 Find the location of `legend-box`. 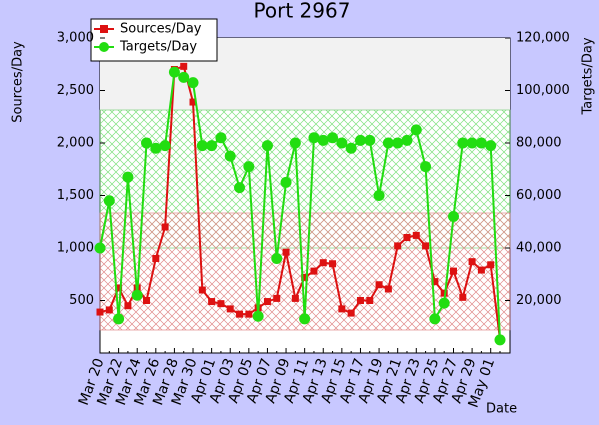

legend-box is located at coordinates (154, 40).